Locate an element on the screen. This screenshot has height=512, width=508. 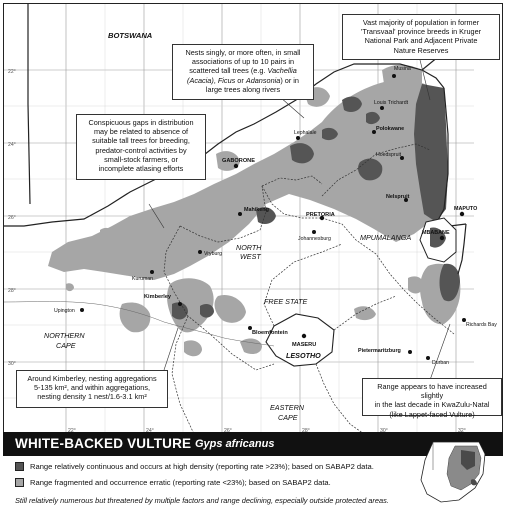
town-durban is located at coordinates (428, 358).